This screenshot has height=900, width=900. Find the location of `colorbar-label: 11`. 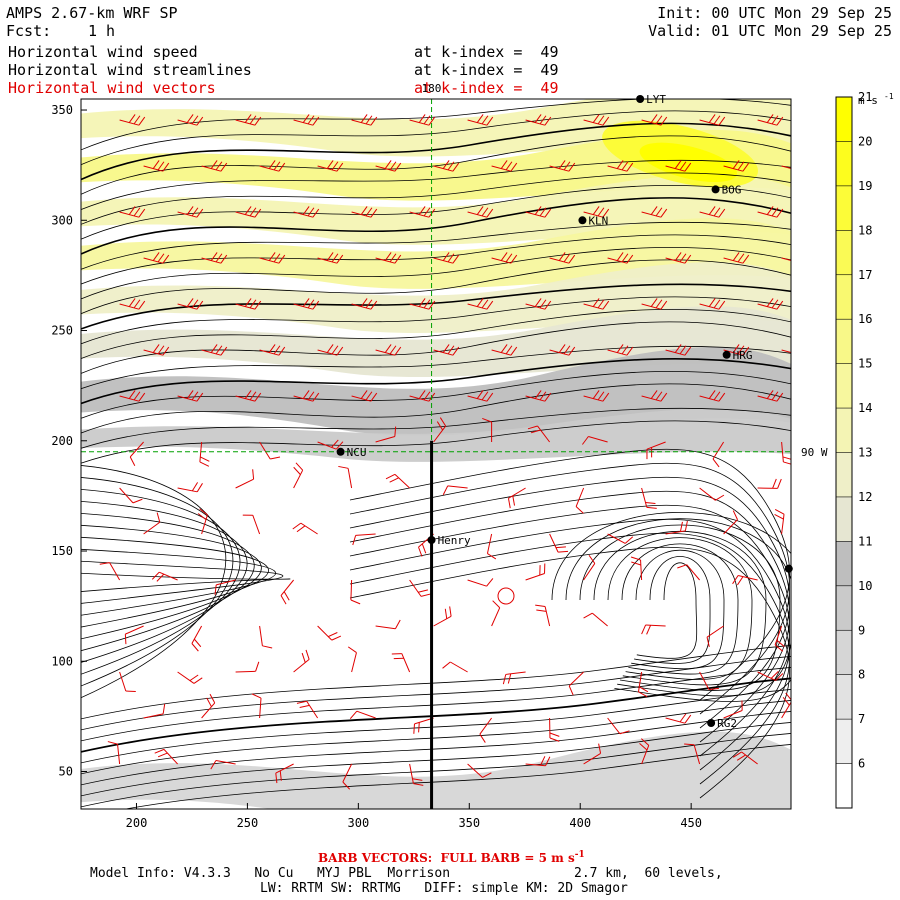

colorbar-label: 11 is located at coordinates (865, 541).